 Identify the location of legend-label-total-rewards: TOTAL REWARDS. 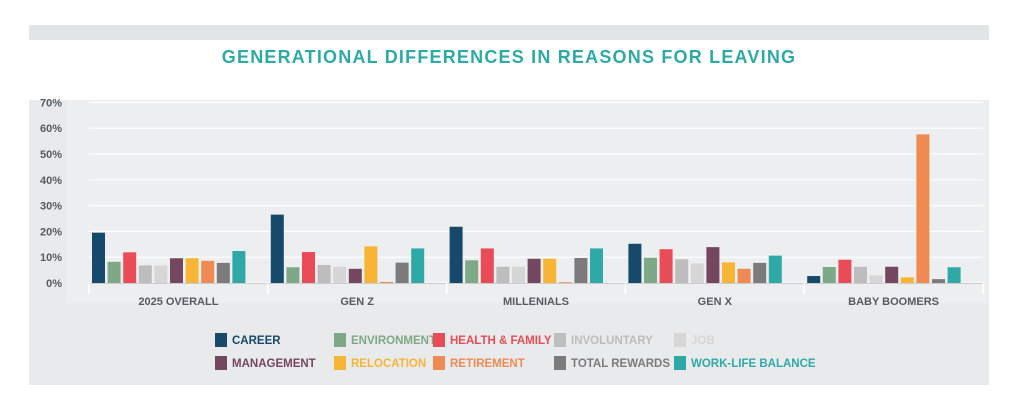
(620, 364).